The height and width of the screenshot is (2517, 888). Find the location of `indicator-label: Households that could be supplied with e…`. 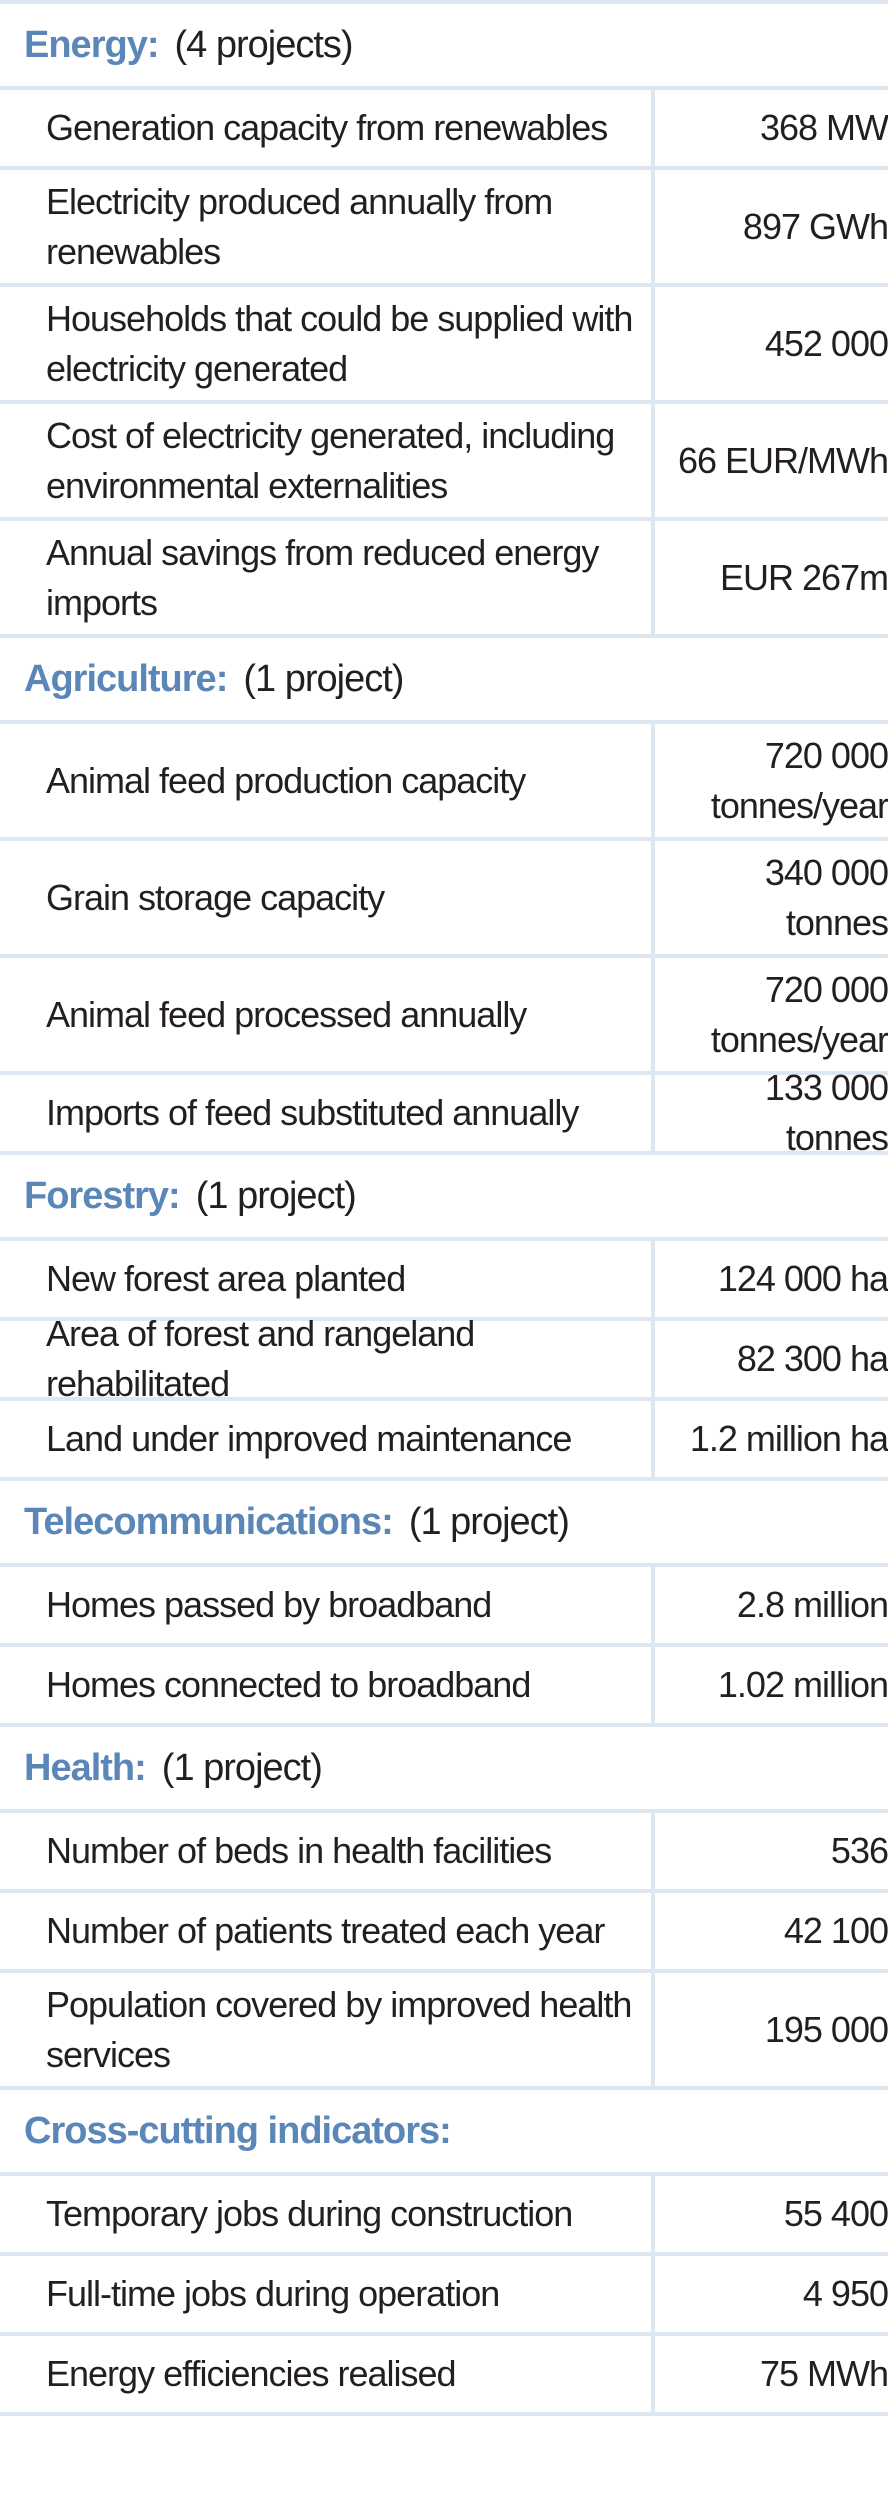

indicator-label: Households that could be supplied with e… is located at coordinates (327, 343).